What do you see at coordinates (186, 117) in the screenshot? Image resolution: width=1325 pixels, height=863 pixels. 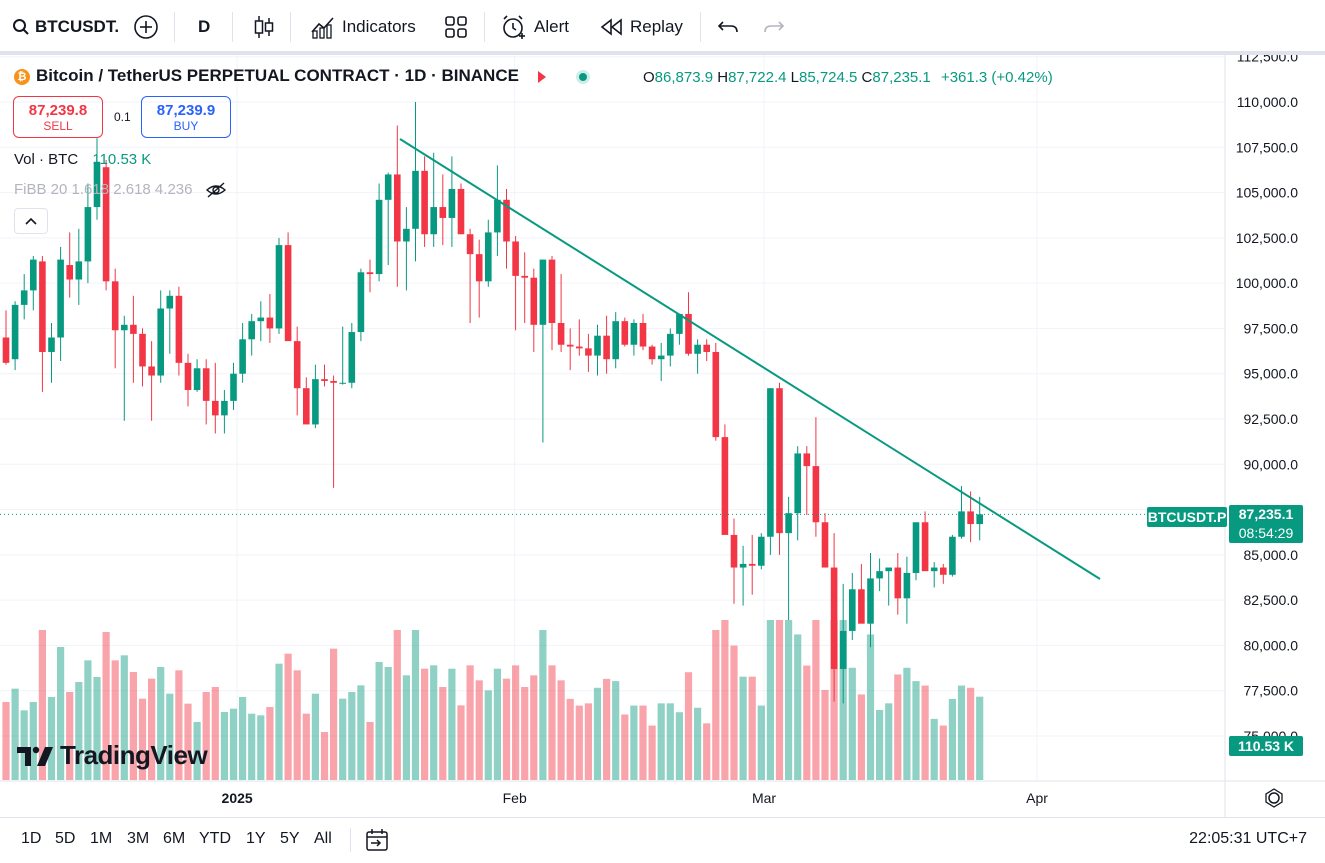 I see `buy-button: 87,239.9 BUY` at bounding box center [186, 117].